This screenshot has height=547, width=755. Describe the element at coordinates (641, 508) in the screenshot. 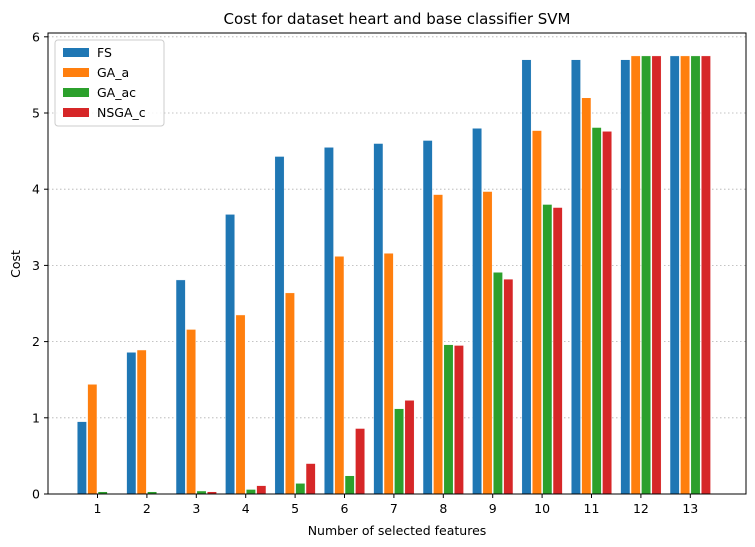

I see `x-tick-label: 12` at that location.